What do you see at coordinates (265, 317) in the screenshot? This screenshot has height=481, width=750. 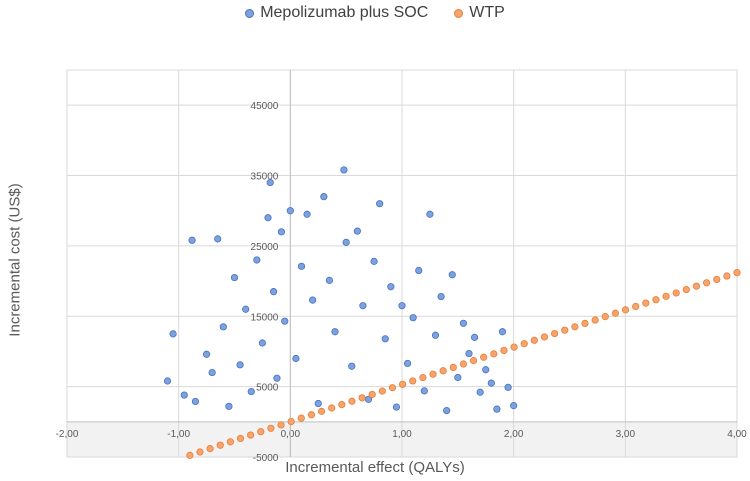 I see `y-tick-label: 15000` at bounding box center [265, 317].